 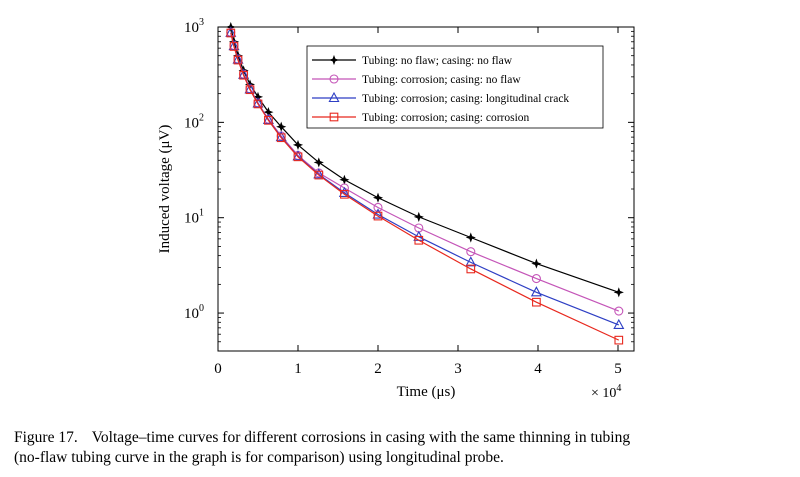 I want to click on y-tick-label: 10¹, so click(x=194, y=217).